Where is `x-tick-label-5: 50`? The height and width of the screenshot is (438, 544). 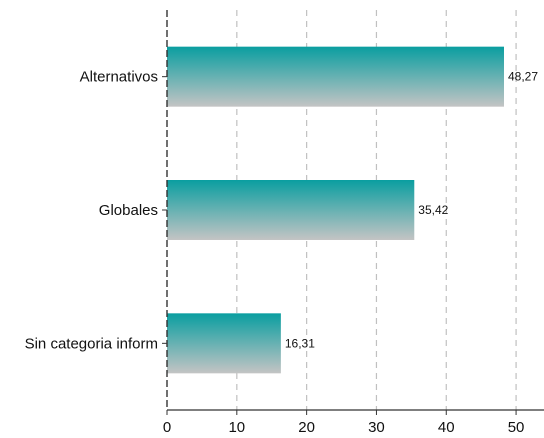
x-tick-label-5: 50 is located at coordinates (516, 427).